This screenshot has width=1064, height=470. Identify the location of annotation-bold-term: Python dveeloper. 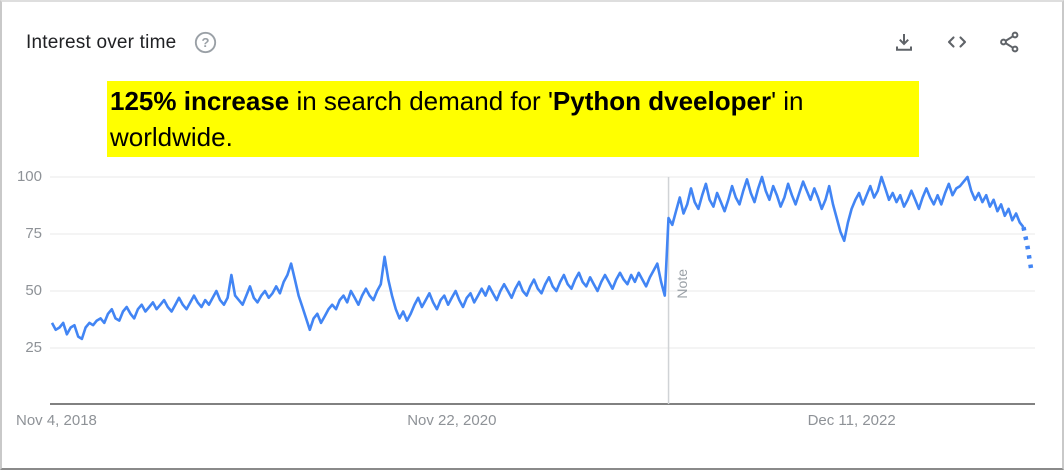
(662, 101).